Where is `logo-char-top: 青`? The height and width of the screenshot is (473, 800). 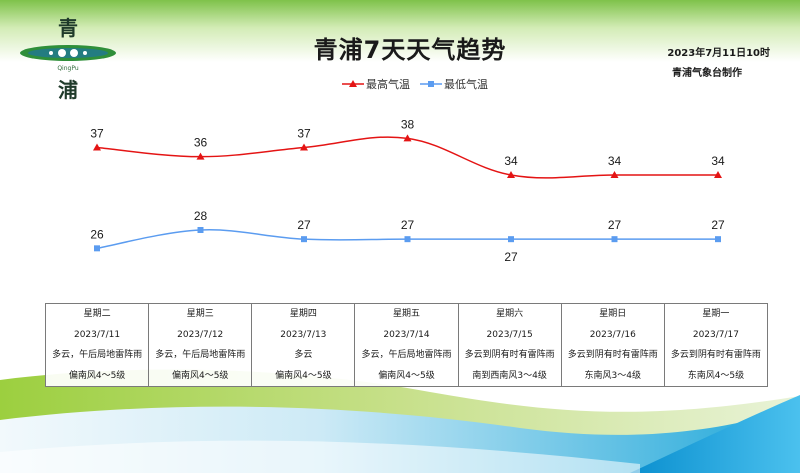 logo-char-top: 青 is located at coordinates (68, 28).